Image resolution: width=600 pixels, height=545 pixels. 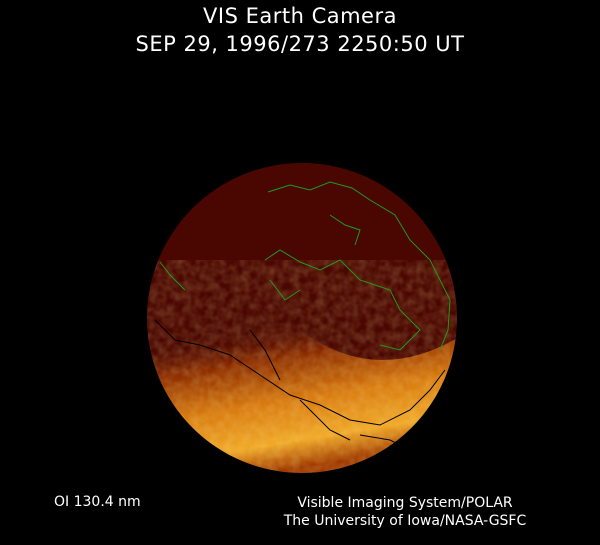 What do you see at coordinates (300, 16) in the screenshot?
I see `image-title: VIS Earth Camera` at bounding box center [300, 16].